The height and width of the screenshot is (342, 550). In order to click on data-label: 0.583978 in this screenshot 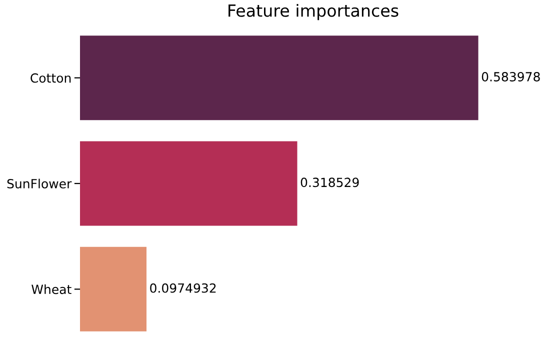, I will do `click(511, 77)`.